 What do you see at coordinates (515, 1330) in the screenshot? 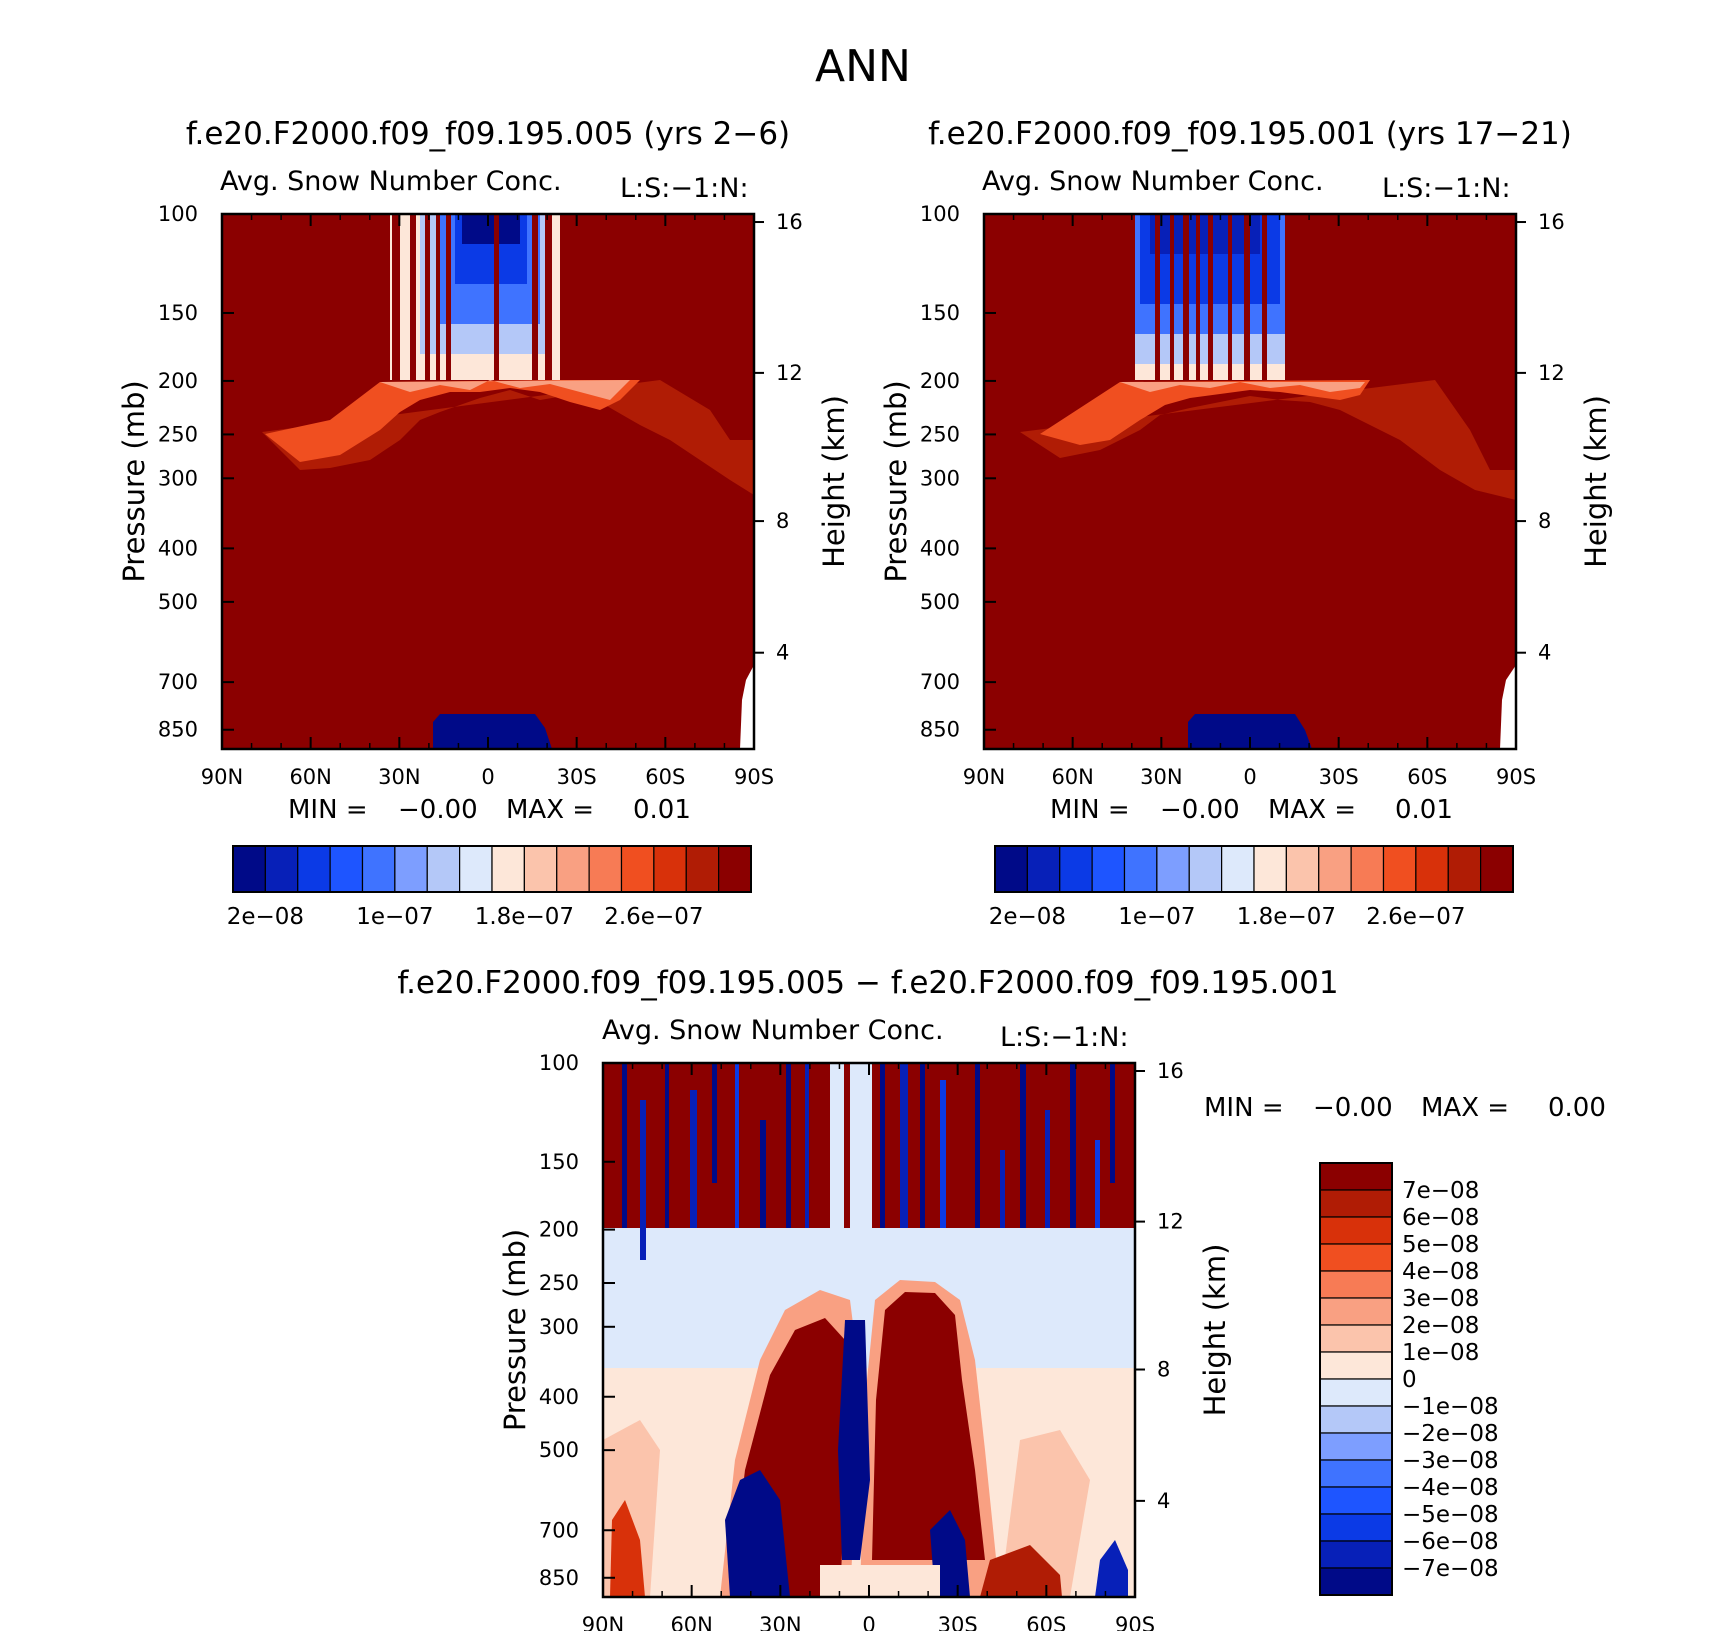
I see `y-axis-label: Pressure (mb)` at bounding box center [515, 1330].